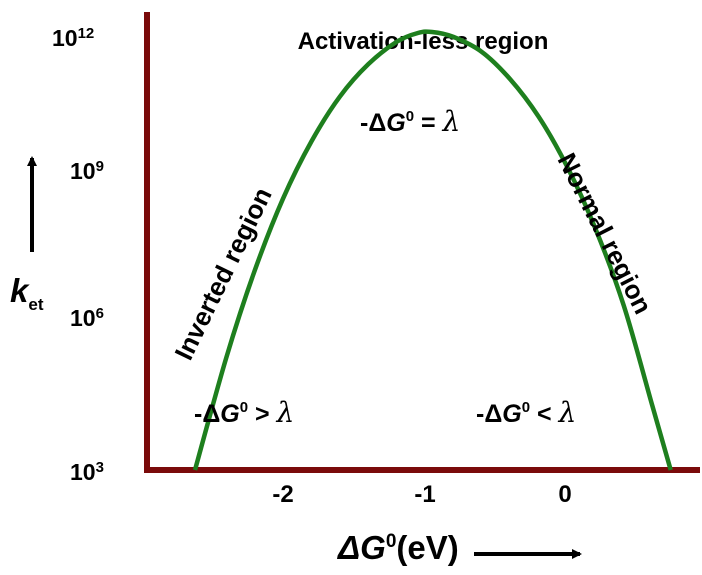 The height and width of the screenshot is (575, 702). I want to click on svg-text: 10⁹, so click(87, 171).